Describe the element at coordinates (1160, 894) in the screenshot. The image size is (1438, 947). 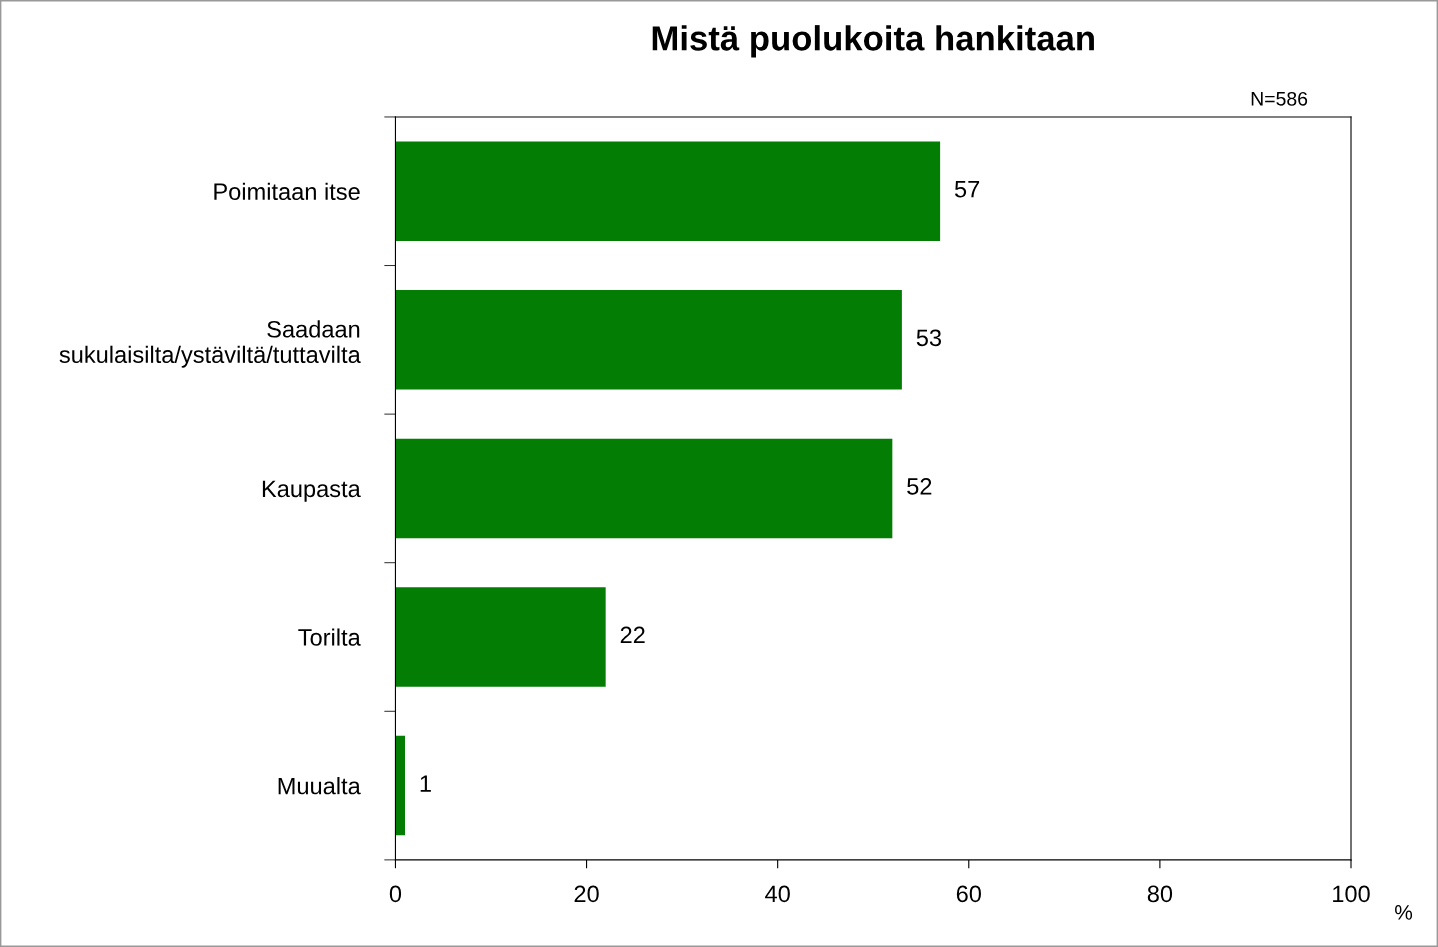
I see `x-tick-label: 80` at that location.